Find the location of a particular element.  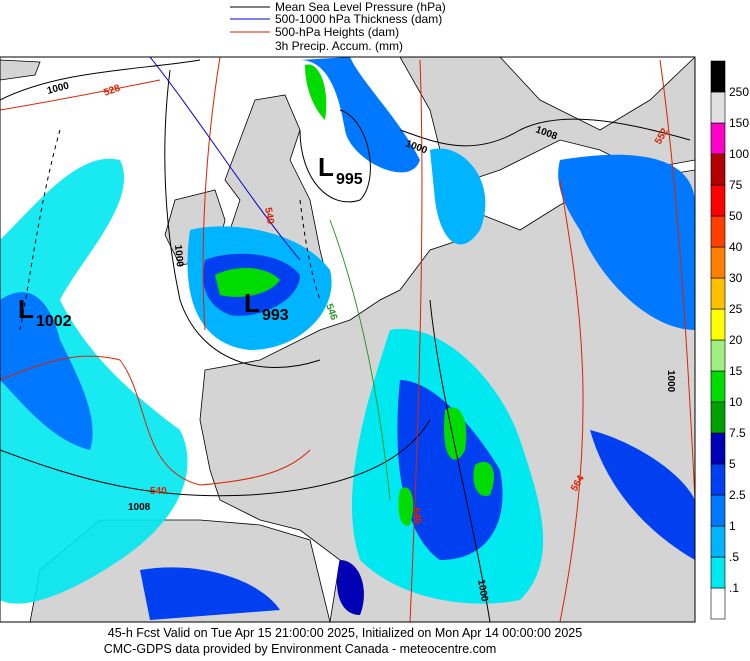

colorbar-label: 50 is located at coordinates (736, 216).